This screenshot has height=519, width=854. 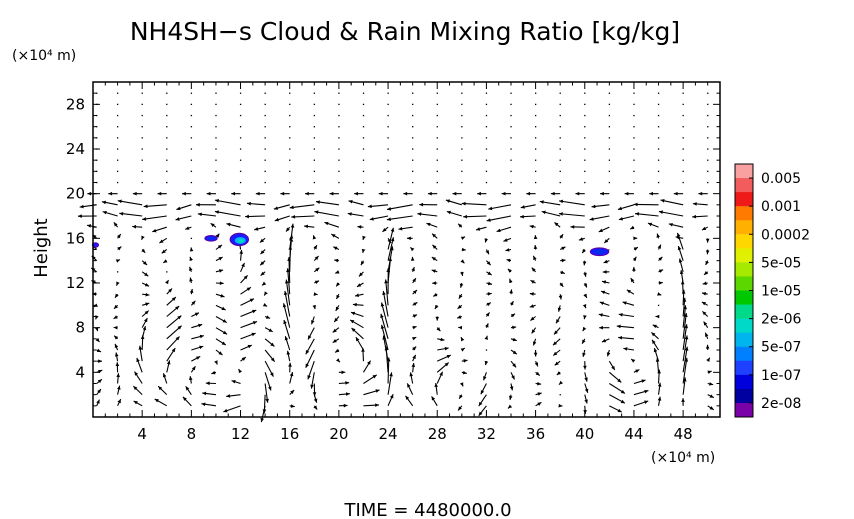 What do you see at coordinates (684, 325) in the screenshot?
I see `wind-vector` at bounding box center [684, 325].